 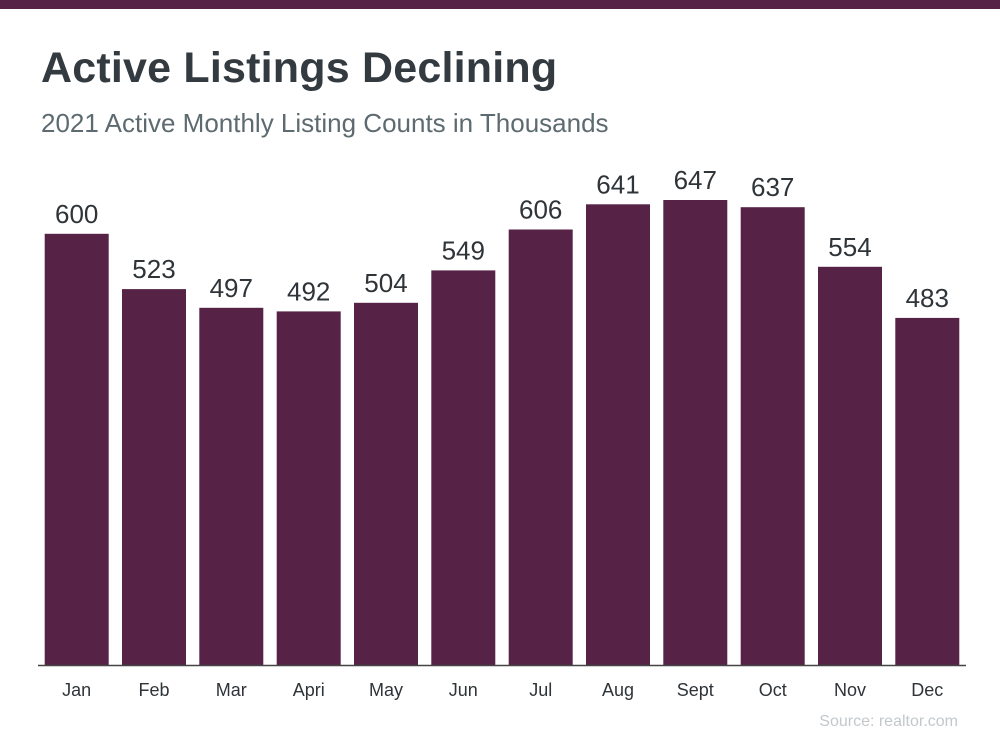 What do you see at coordinates (888, 721) in the screenshot?
I see `source-note: Source: realtor.com` at bounding box center [888, 721].